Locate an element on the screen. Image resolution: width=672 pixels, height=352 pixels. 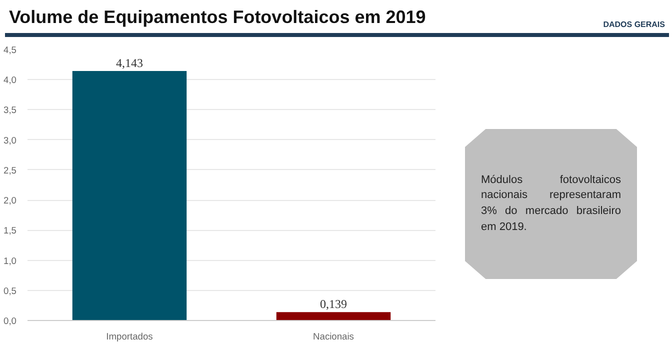
data-label: 4,143 is located at coordinates (129, 63).